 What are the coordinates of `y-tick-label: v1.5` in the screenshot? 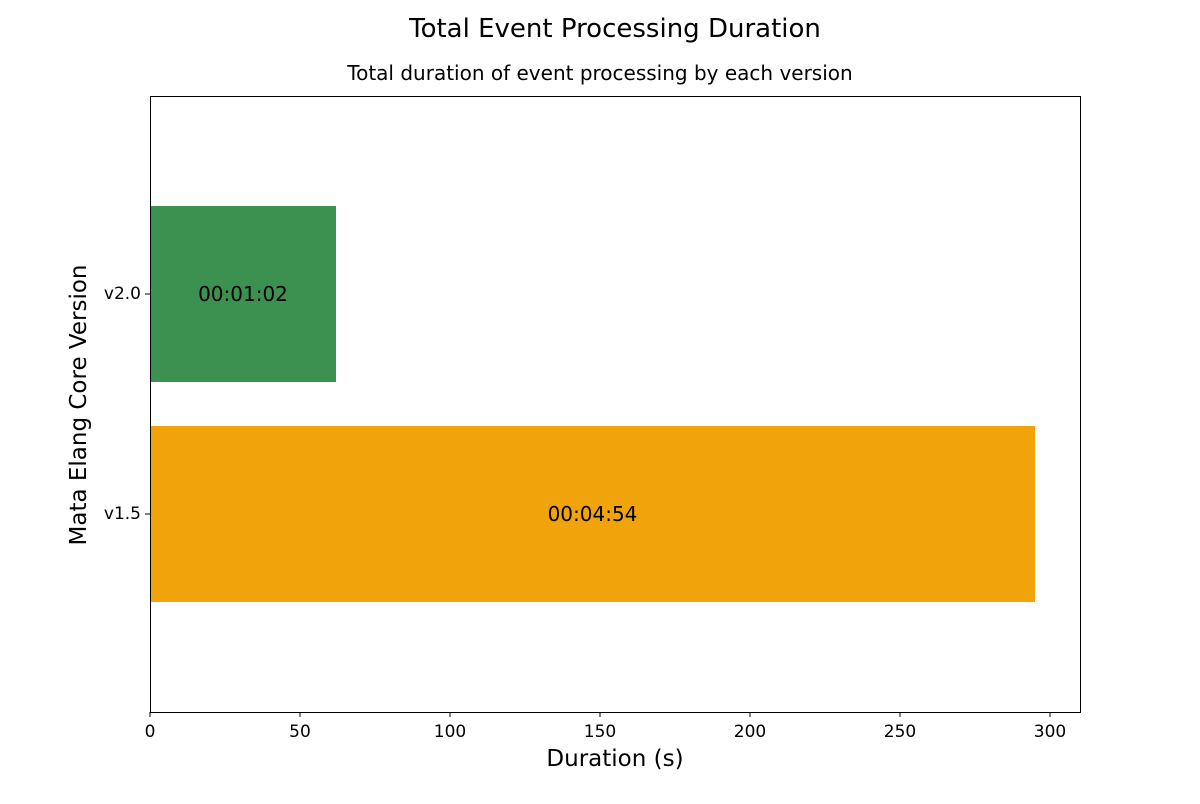 It's located at (122, 514).